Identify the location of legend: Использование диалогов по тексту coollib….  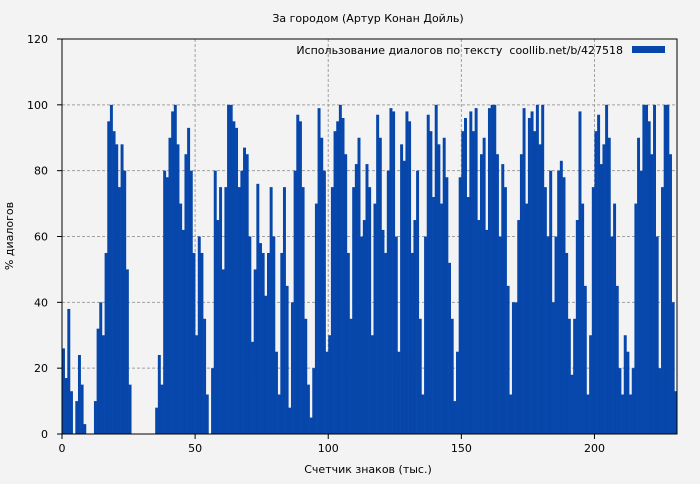
(480, 50).